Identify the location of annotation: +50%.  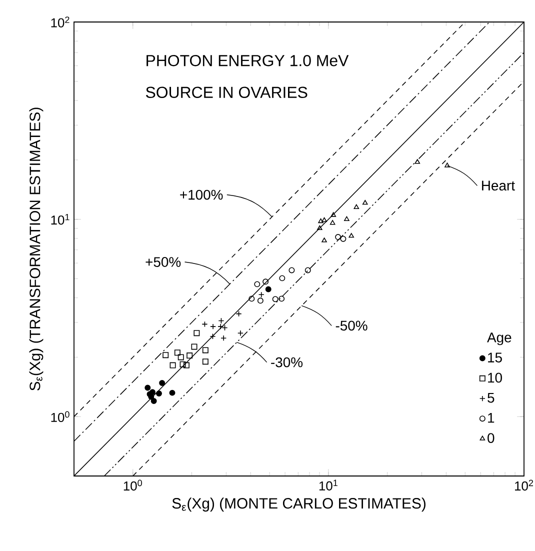
(163, 262).